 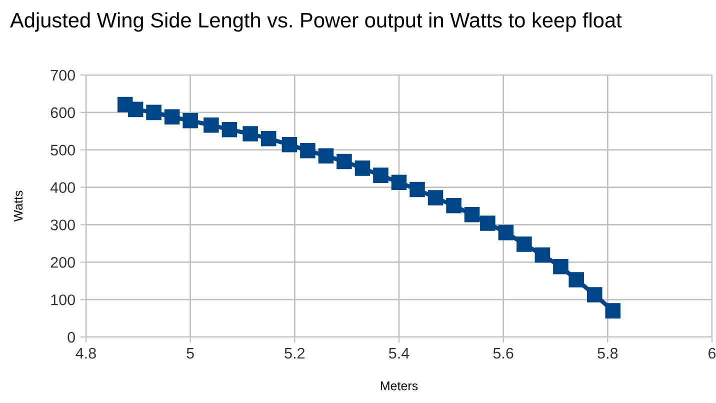 I want to click on chart-title: Adjusted Wing Side Length vs. Power output in Watts to keep float, so click(x=316, y=22).